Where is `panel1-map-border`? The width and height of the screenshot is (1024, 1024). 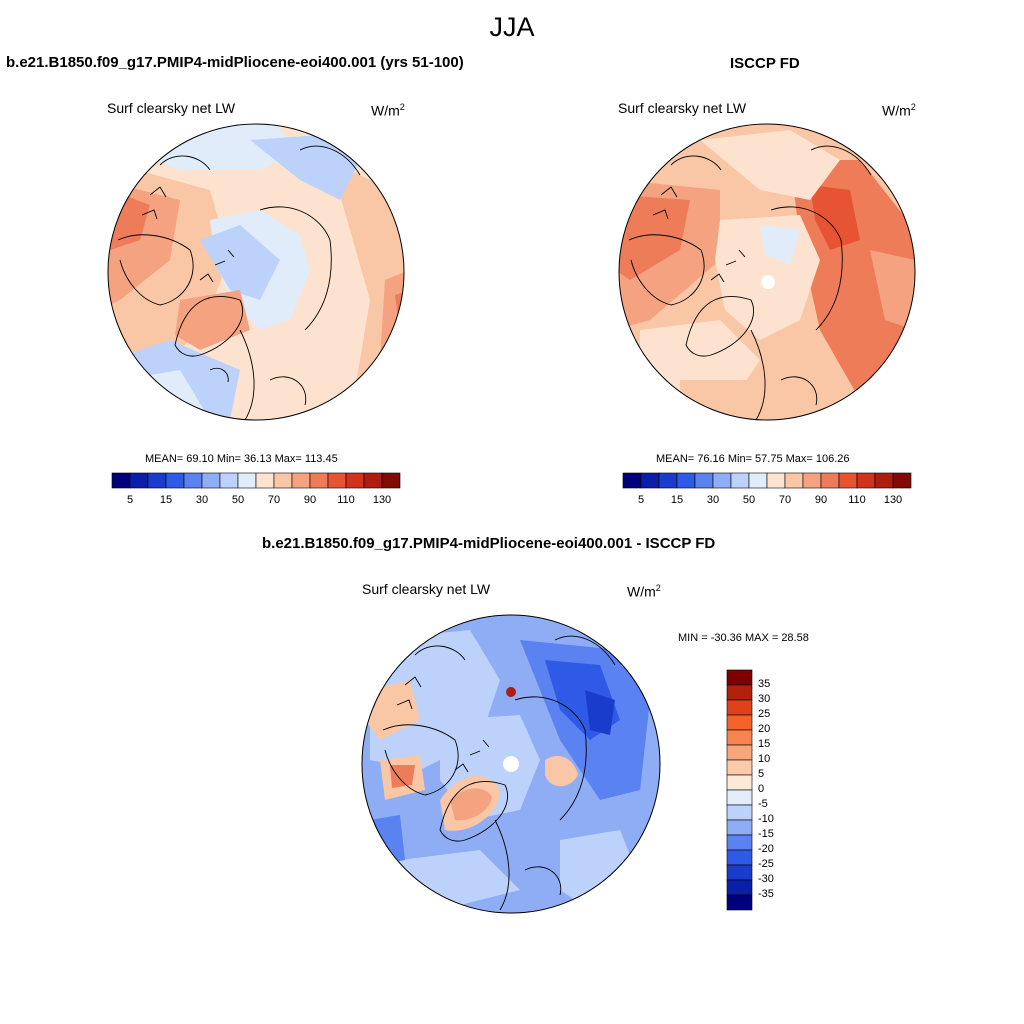 panel1-map-border is located at coordinates (256, 272).